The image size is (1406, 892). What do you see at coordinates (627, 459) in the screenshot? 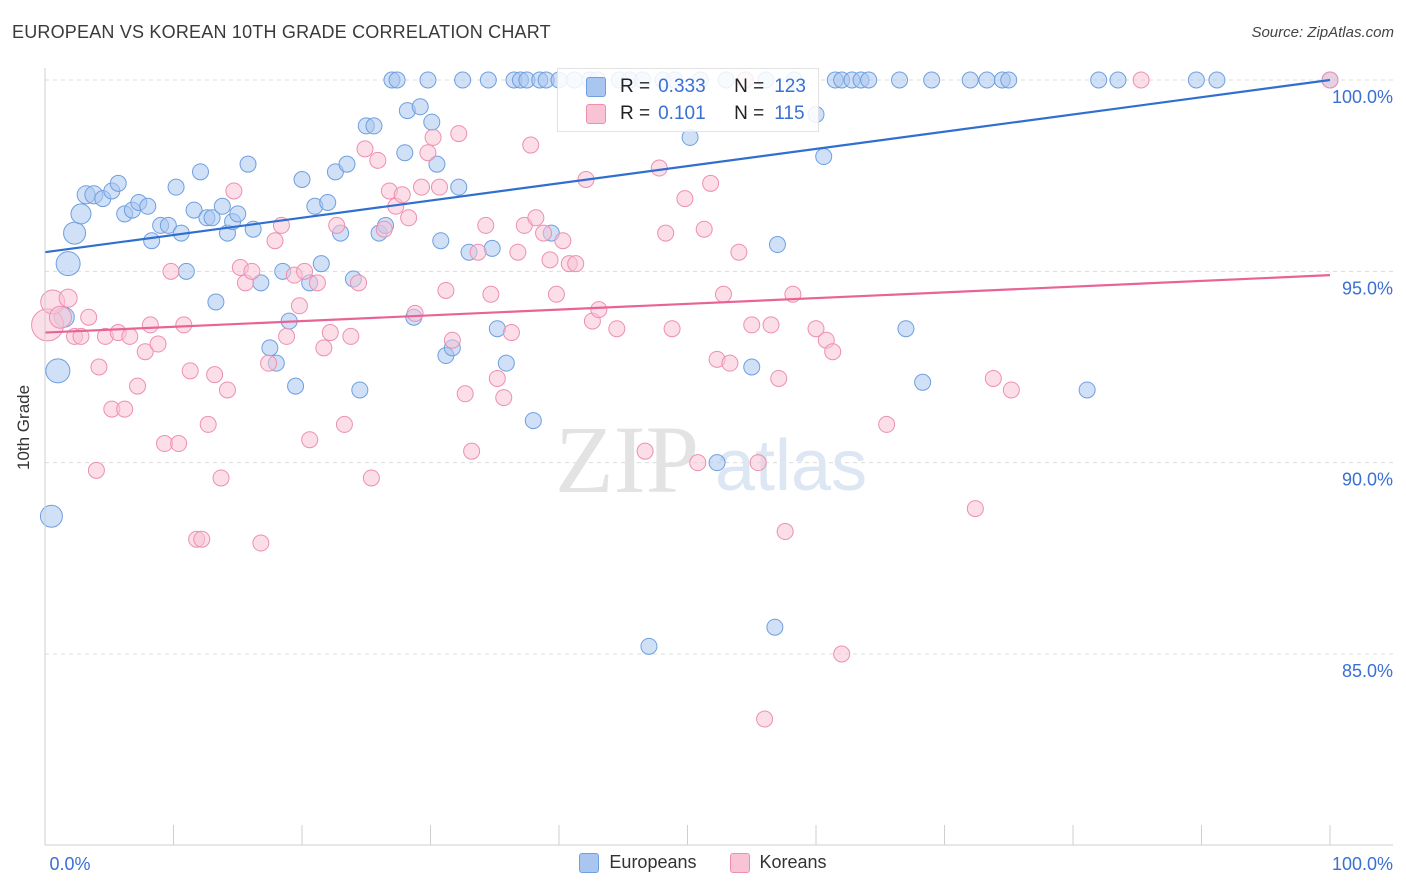
I see `watermark-zip: ZIP` at bounding box center [627, 459].